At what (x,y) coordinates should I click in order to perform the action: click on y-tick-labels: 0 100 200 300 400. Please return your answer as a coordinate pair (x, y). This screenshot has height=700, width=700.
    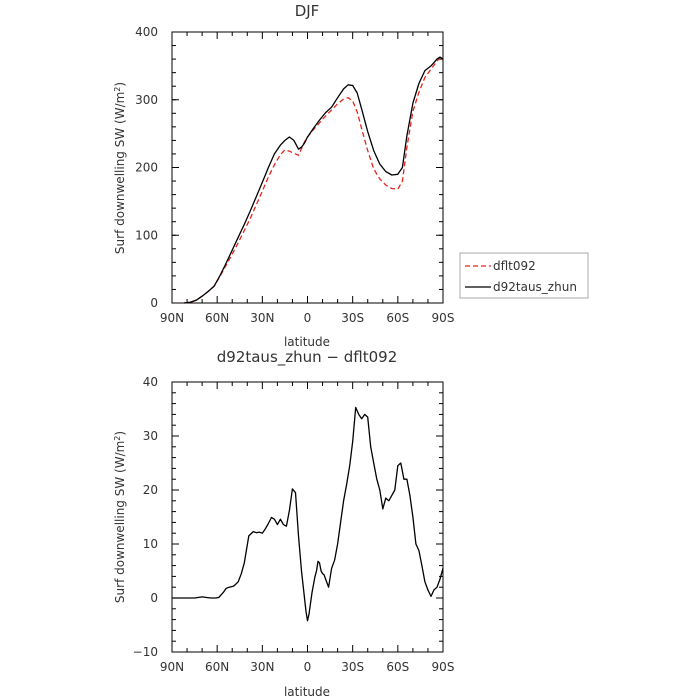
    Looking at the image, I should click on (146, 167).